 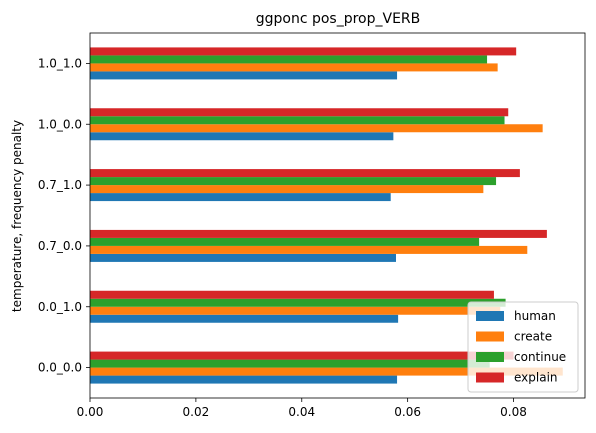 I want to click on bar-explain-1.0_0.0, so click(x=299, y=112).